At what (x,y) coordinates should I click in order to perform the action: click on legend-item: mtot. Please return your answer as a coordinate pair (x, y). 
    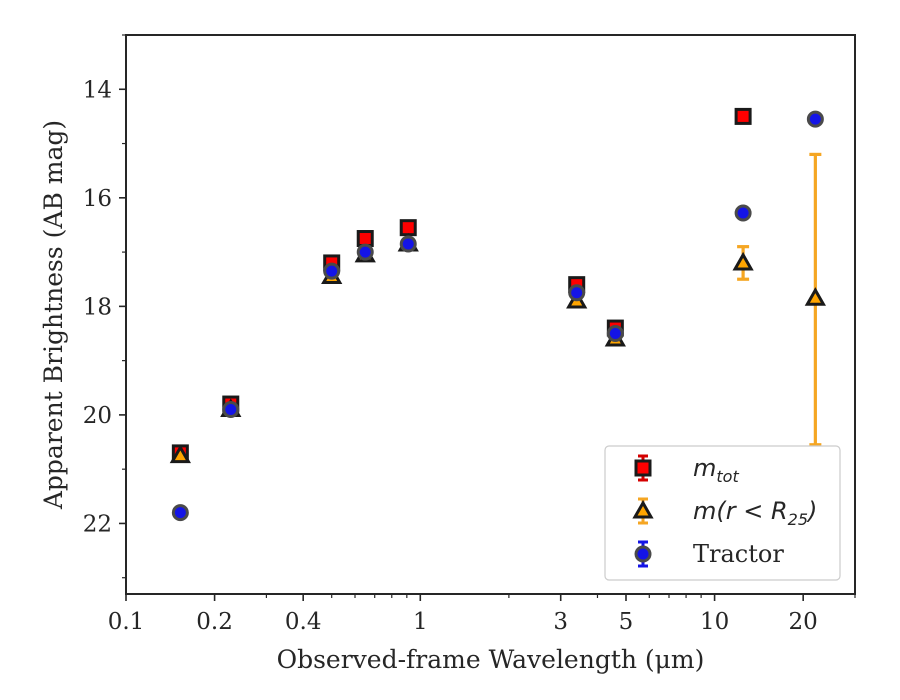
    Looking at the image, I should click on (686, 470).